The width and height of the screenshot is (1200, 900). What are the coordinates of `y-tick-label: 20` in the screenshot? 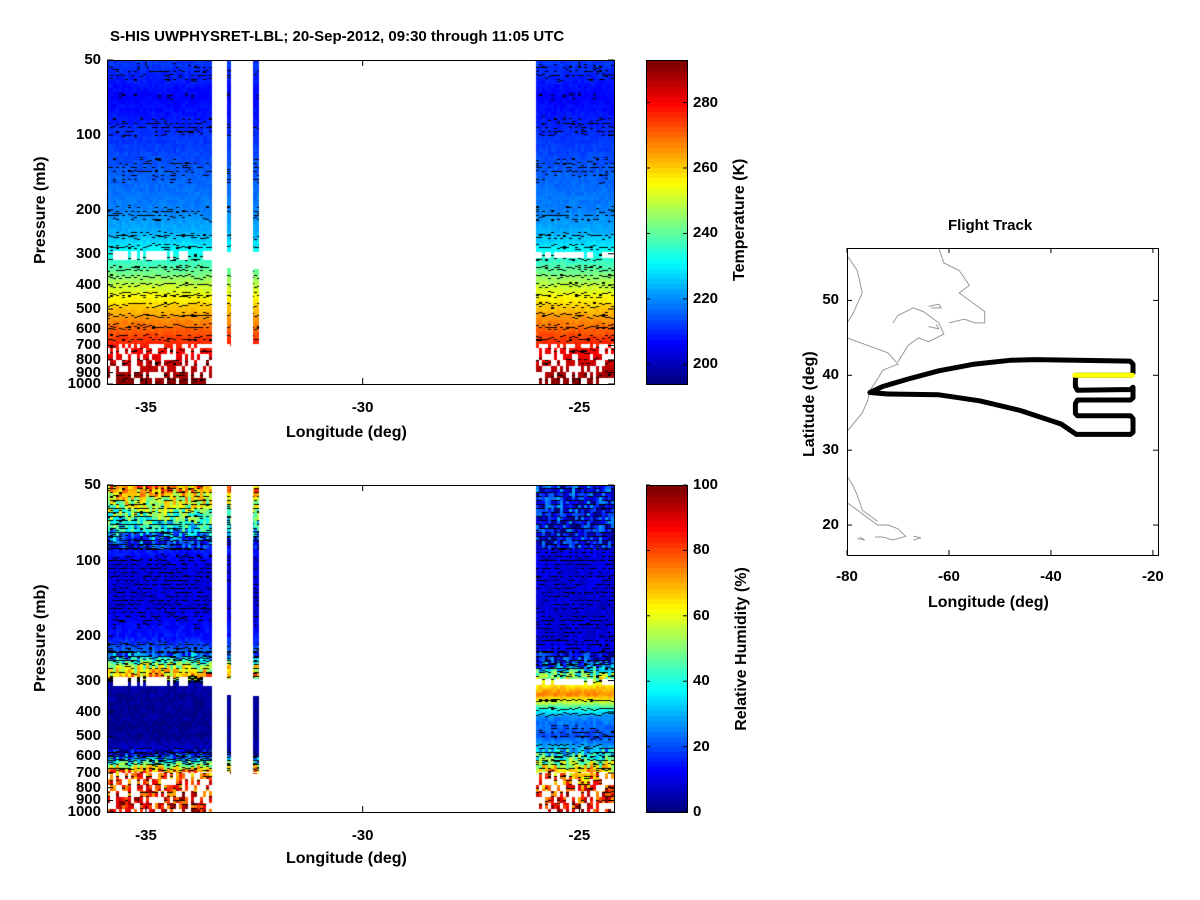 It's located at (830, 525).